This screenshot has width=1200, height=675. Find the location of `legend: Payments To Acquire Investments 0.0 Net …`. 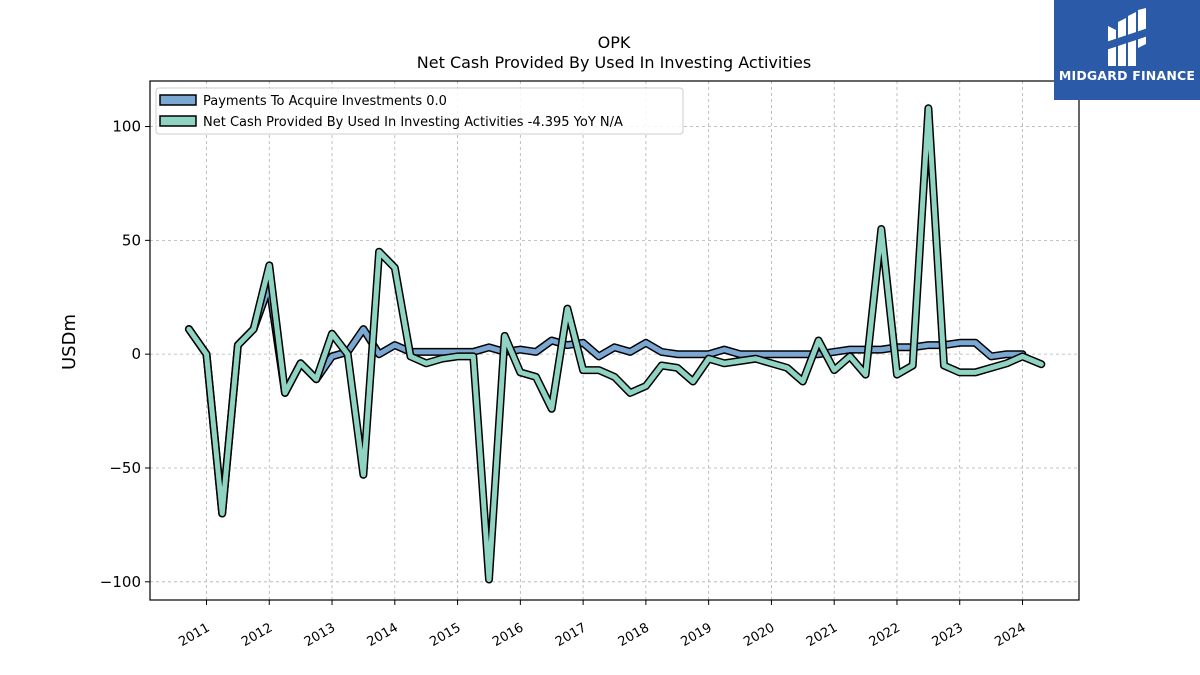

legend: Payments To Acquire Investments 0.0 Net … is located at coordinates (419, 111).